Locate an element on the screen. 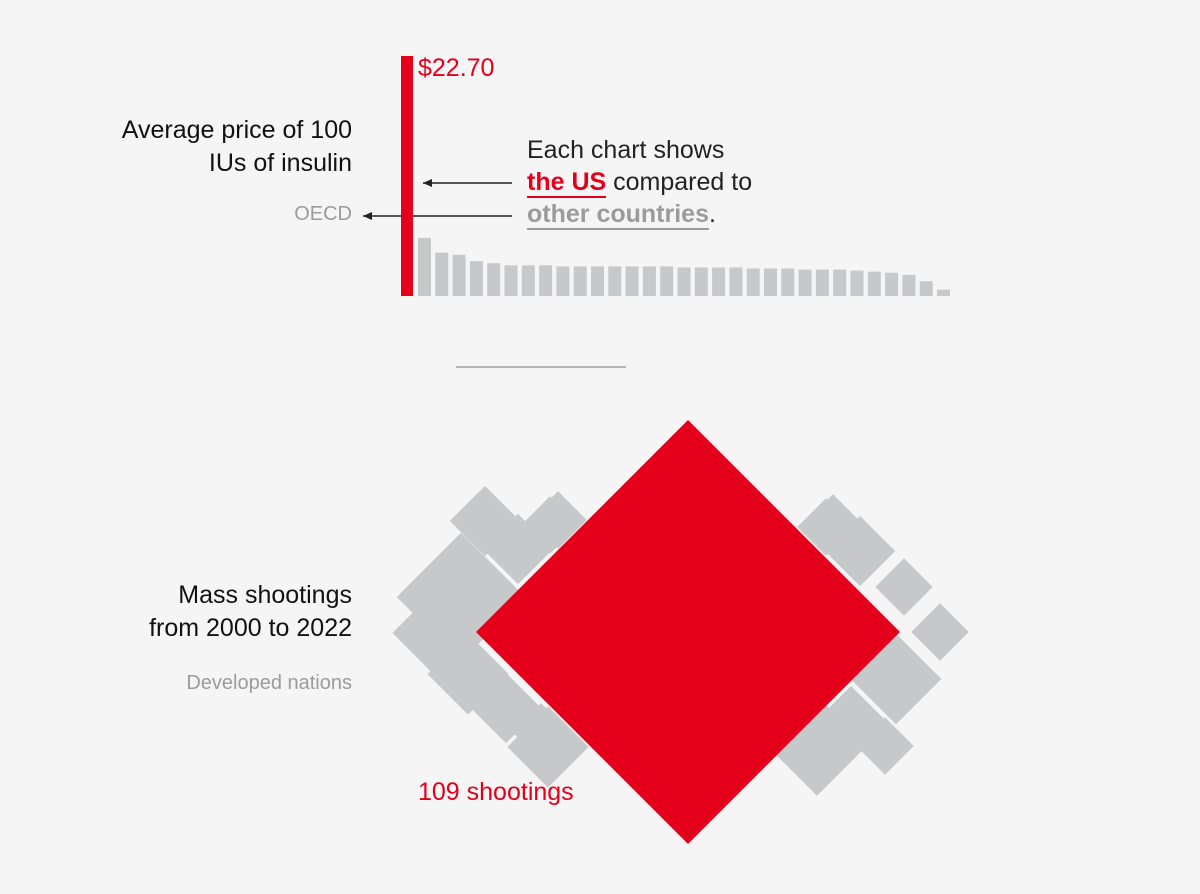 The width and height of the screenshot is (1200, 894). explainer-line-2-rest: compared to is located at coordinates (679, 182).